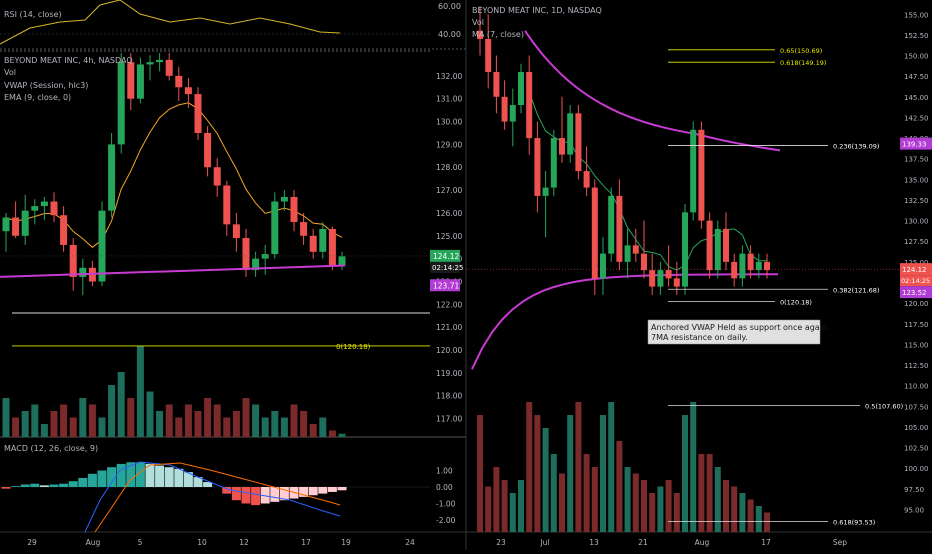 This screenshot has width=932, height=554. What do you see at coordinates (699, 337) in the screenshot?
I see `annotation-line-2: 7MA resistance on daily.` at bounding box center [699, 337].